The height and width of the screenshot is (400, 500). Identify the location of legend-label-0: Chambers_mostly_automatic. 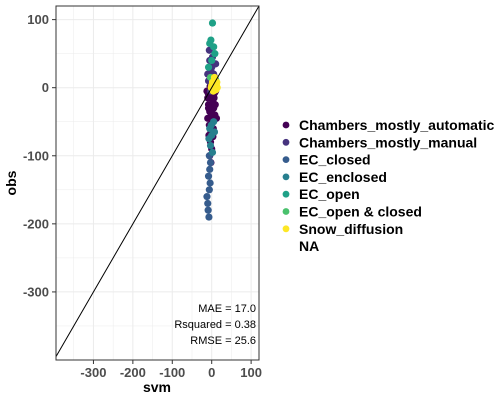
(397, 125).